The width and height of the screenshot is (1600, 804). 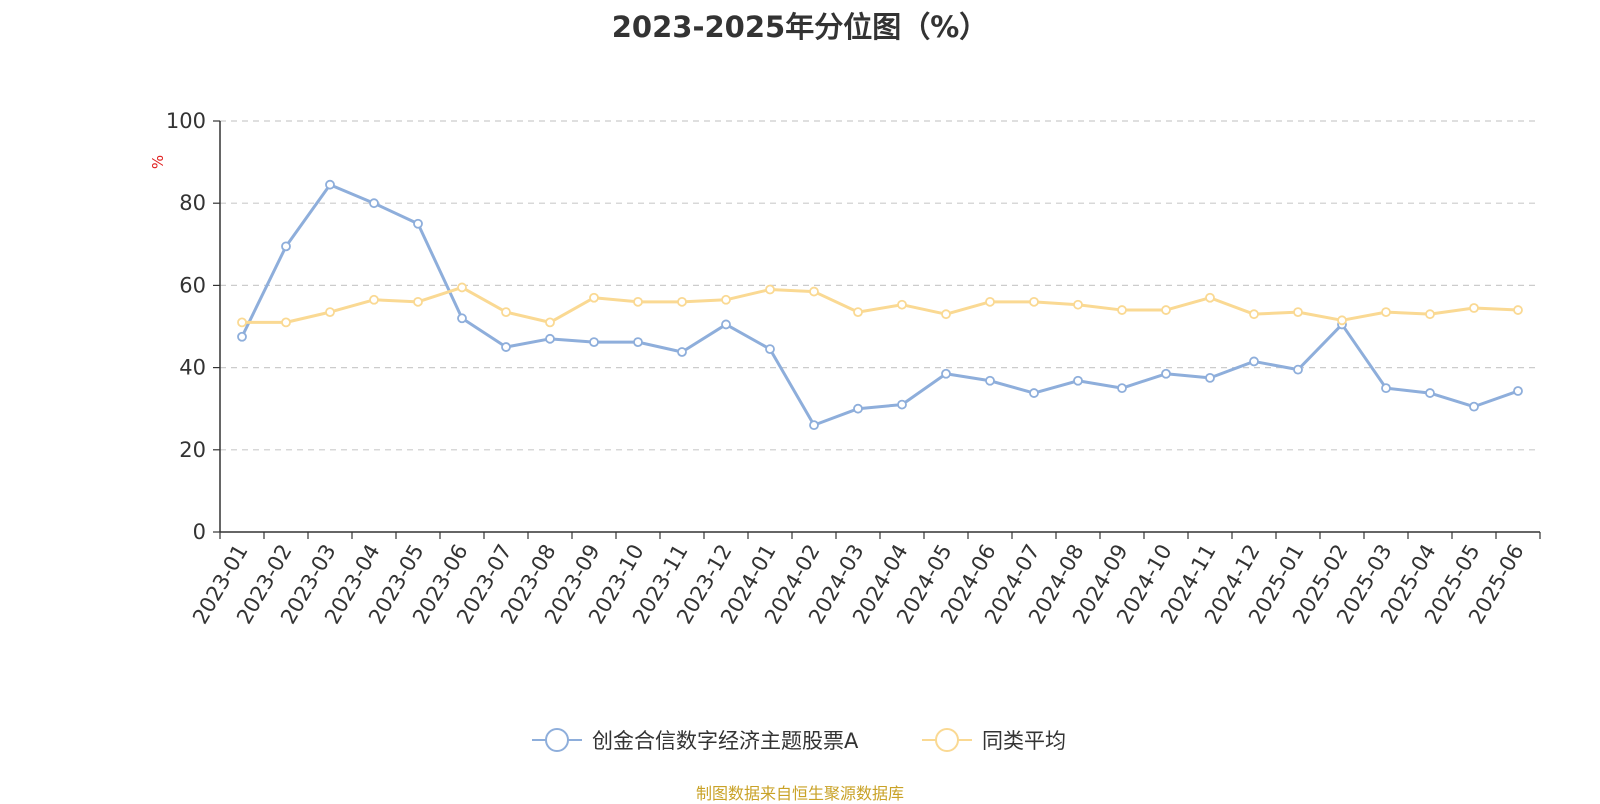 What do you see at coordinates (192, 368) in the screenshot?
I see `y-tick-label: 40` at bounding box center [192, 368].